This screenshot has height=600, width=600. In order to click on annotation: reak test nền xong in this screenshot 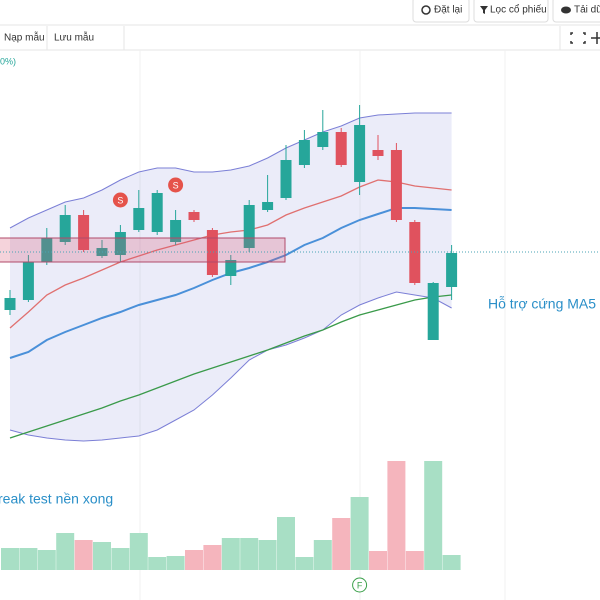, I will do `click(56, 499)`.